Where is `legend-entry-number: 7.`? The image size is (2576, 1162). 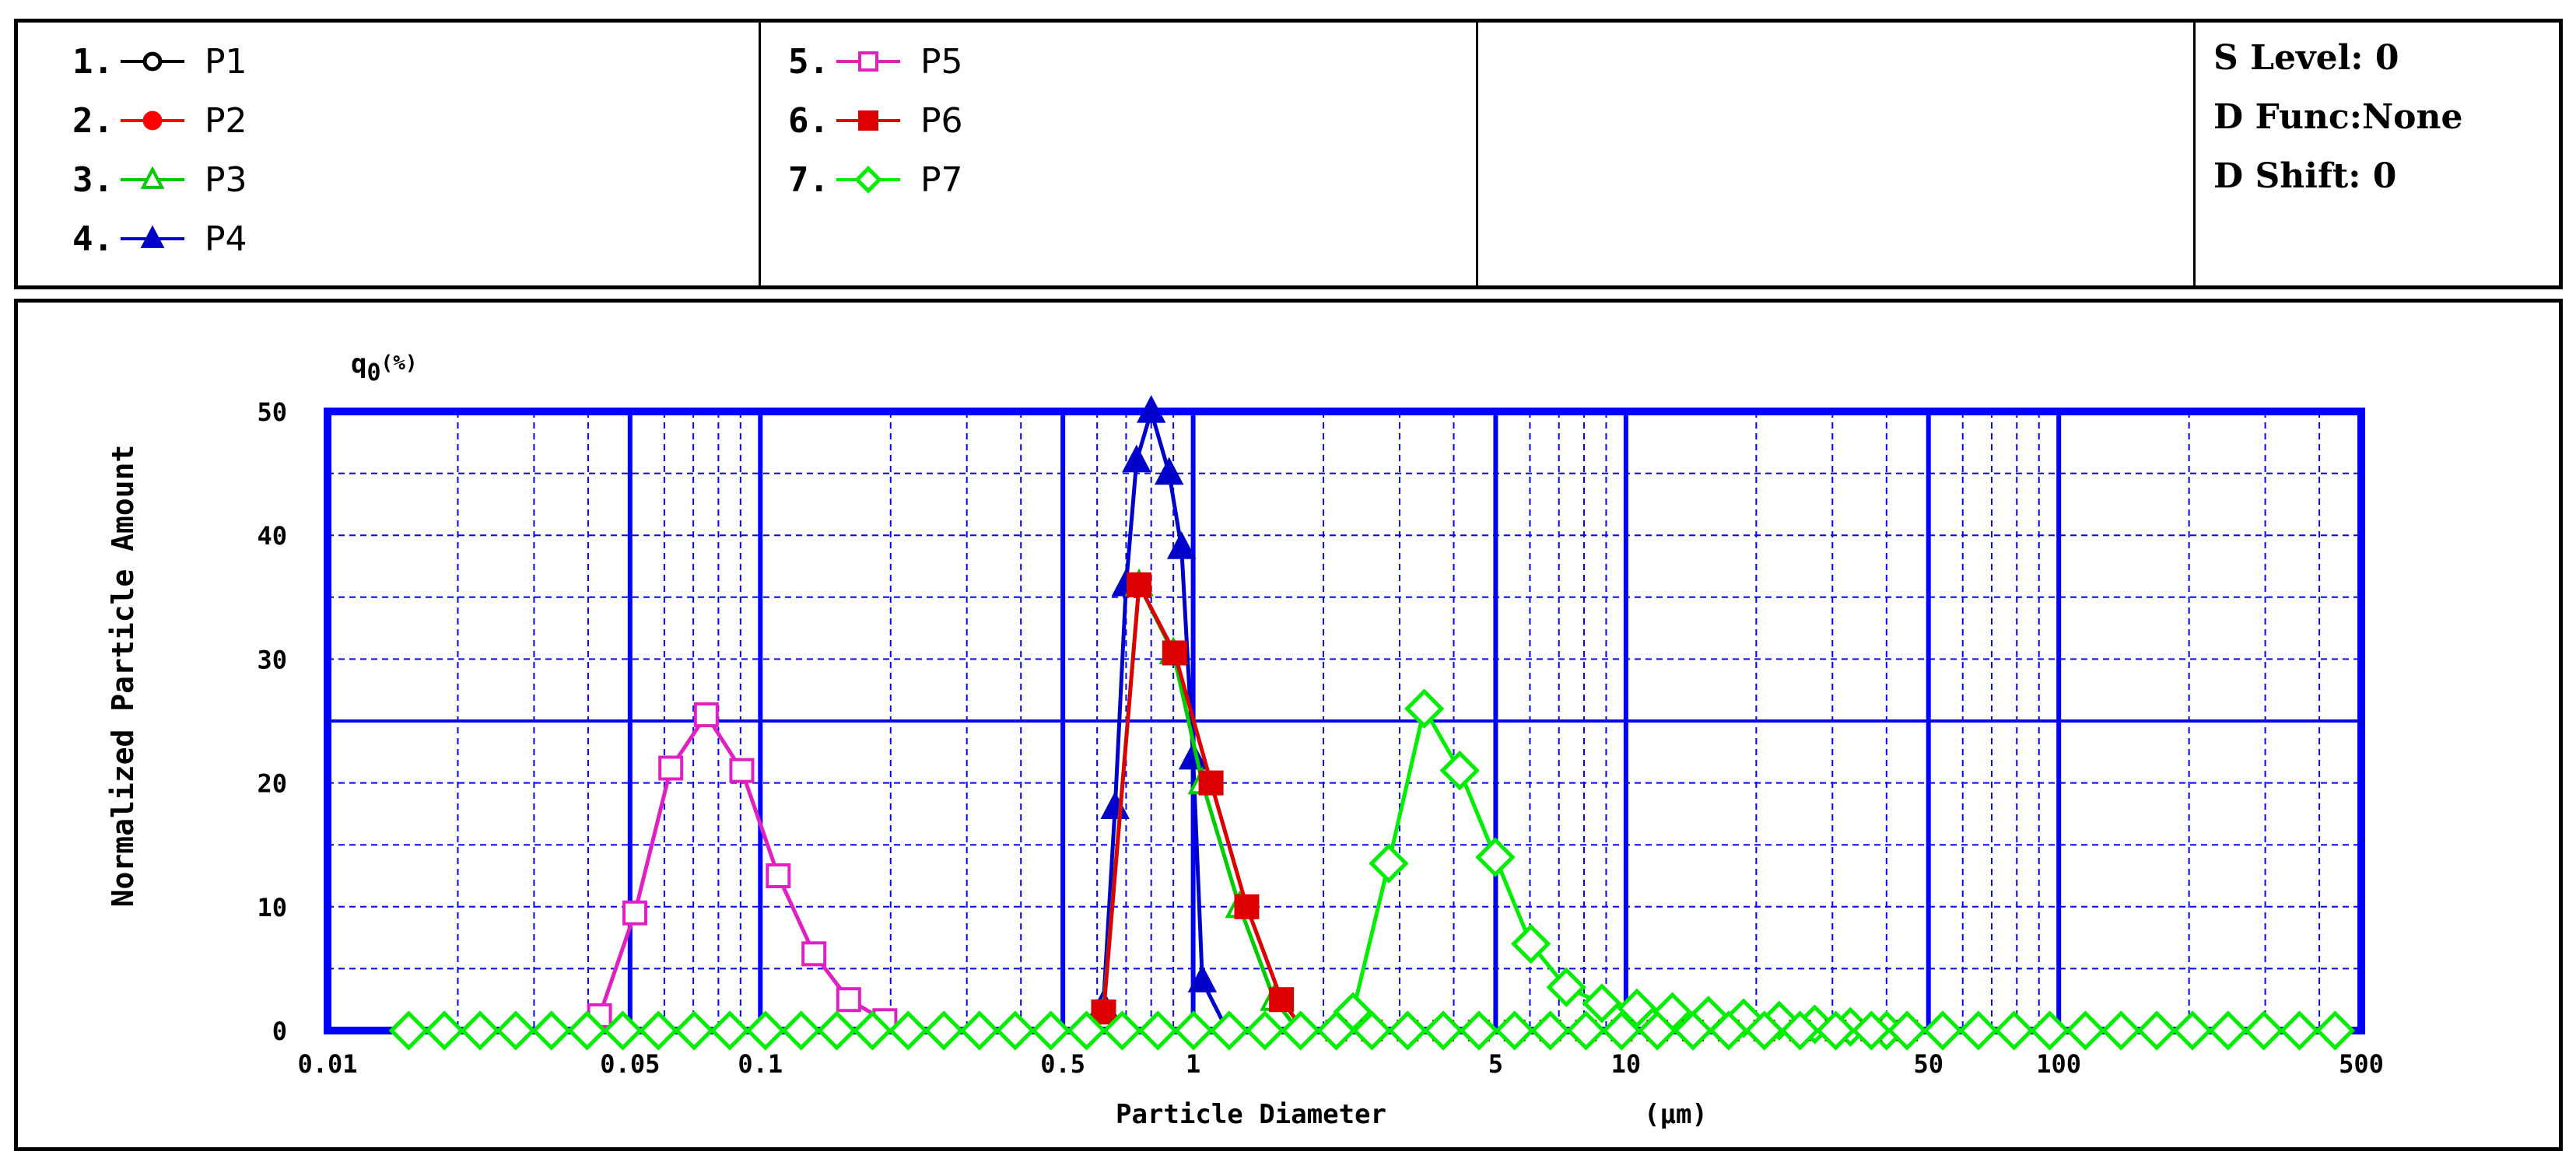
legend-entry-number: 7. is located at coordinates (808, 180).